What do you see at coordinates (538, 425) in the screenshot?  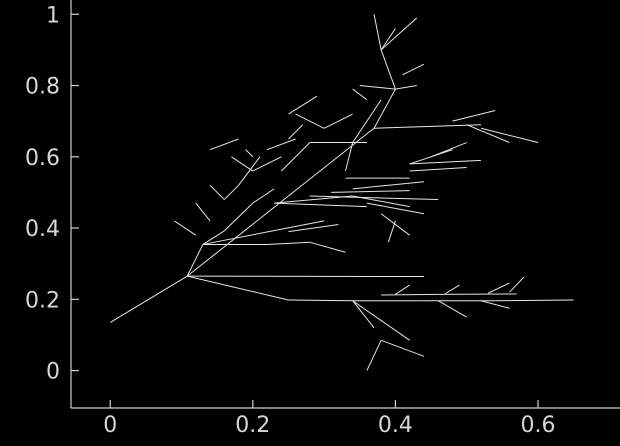 I see `x-tick-label-3: 0.6` at bounding box center [538, 425].